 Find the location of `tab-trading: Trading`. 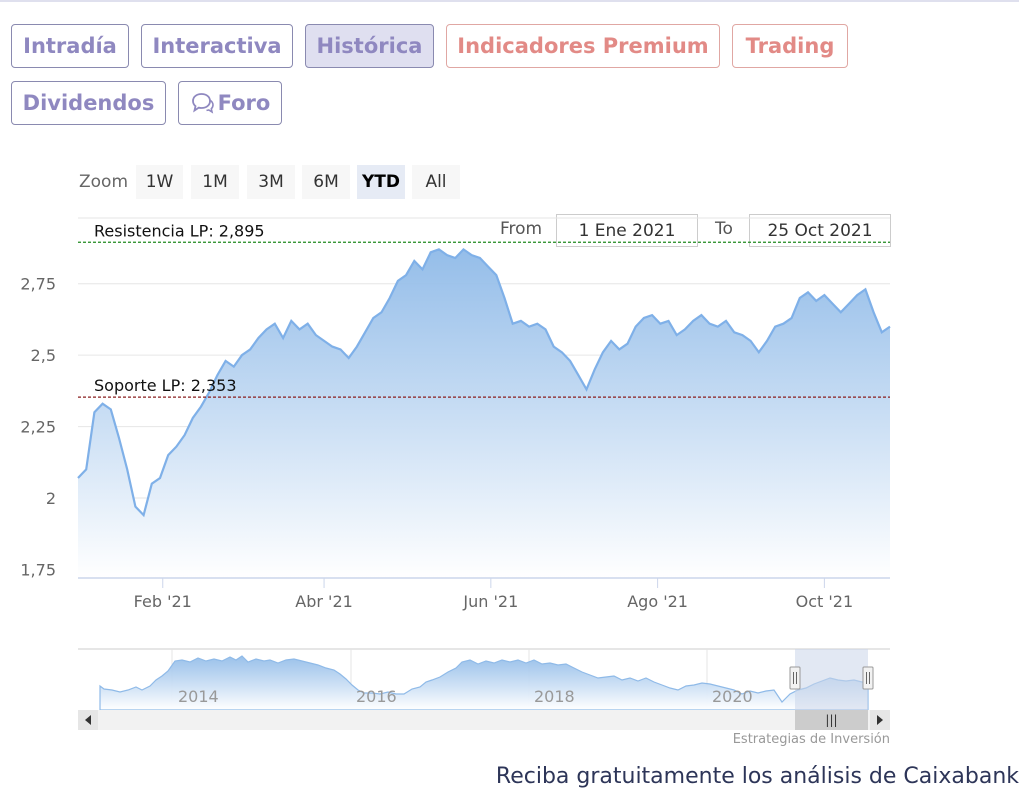

tab-trading: Trading is located at coordinates (790, 46).